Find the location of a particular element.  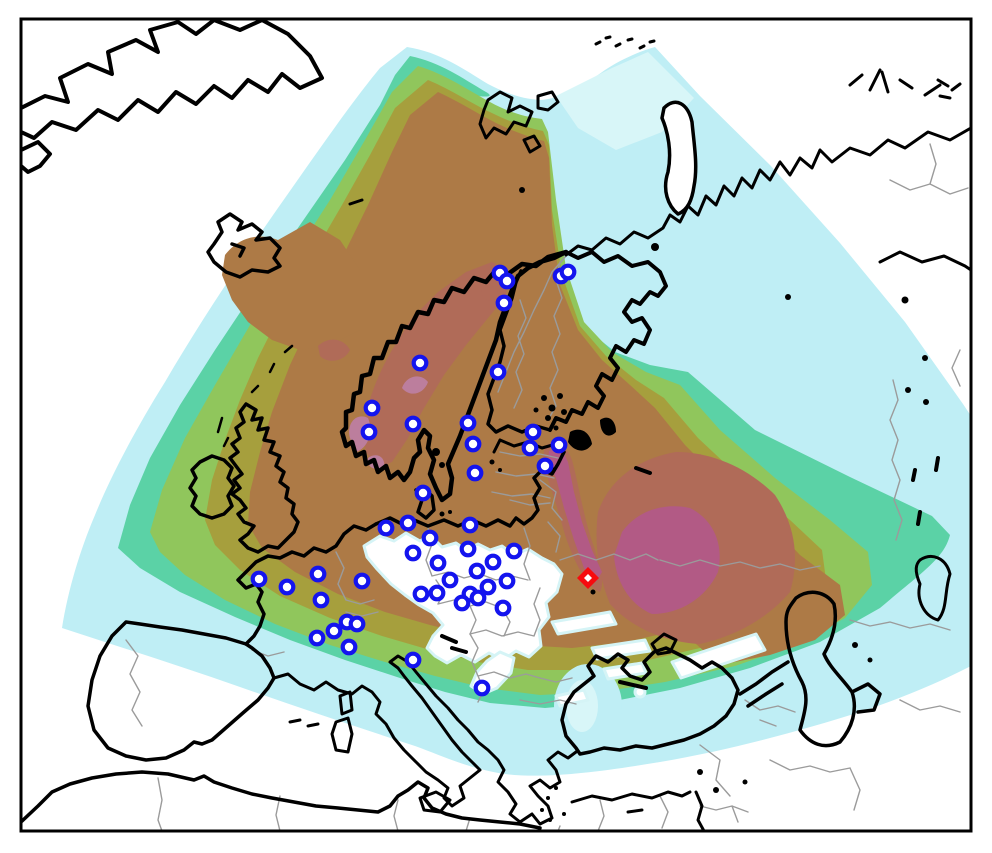

coast-greenland is located at coordinates (173, 80).